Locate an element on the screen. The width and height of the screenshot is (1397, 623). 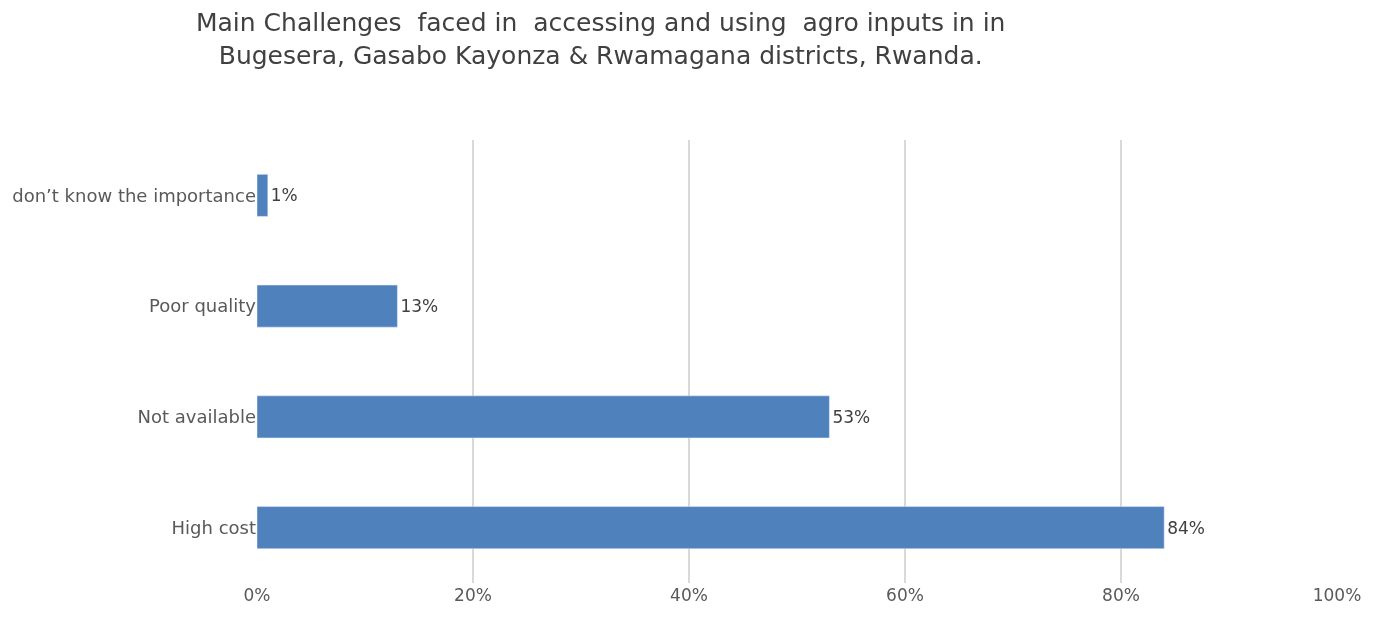
data-label: 1% is located at coordinates (284, 195).